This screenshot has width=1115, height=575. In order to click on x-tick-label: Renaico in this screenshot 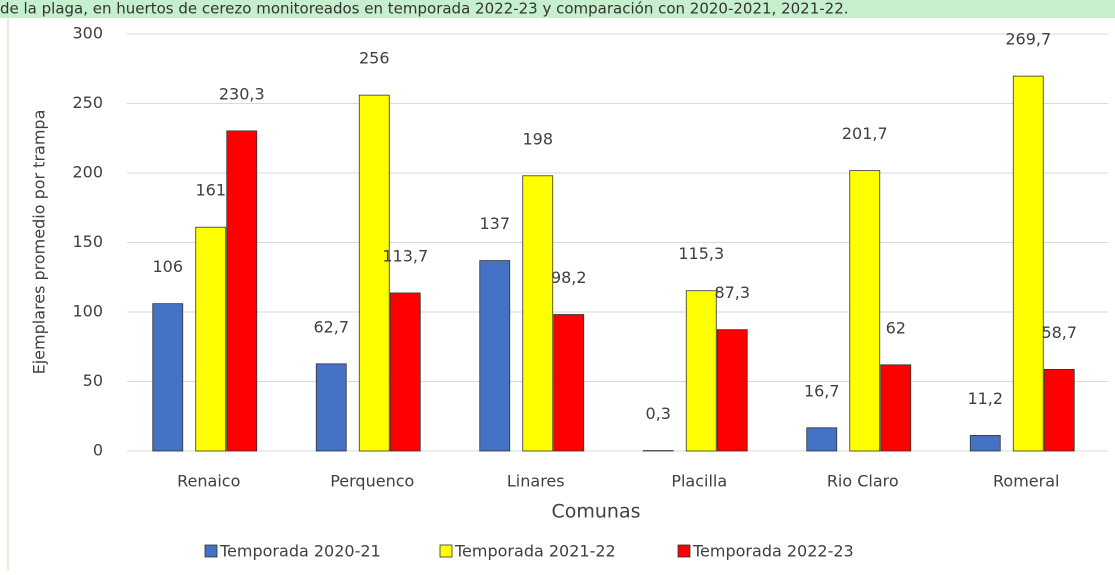, I will do `click(208, 481)`.